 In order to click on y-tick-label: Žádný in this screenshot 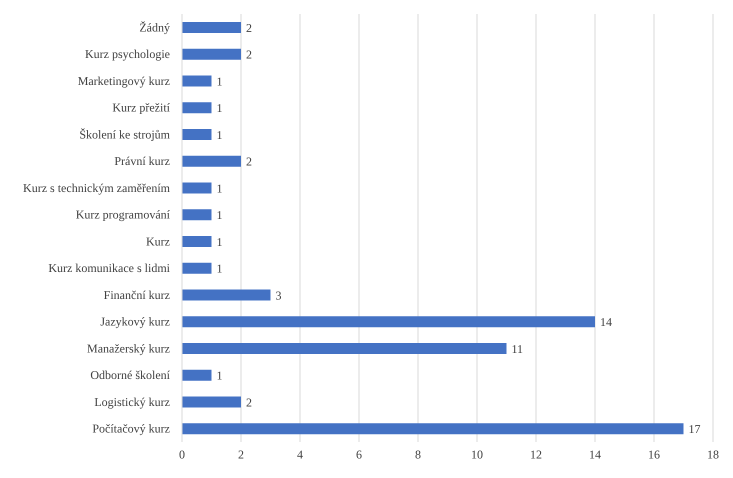, I will do `click(154, 27)`.